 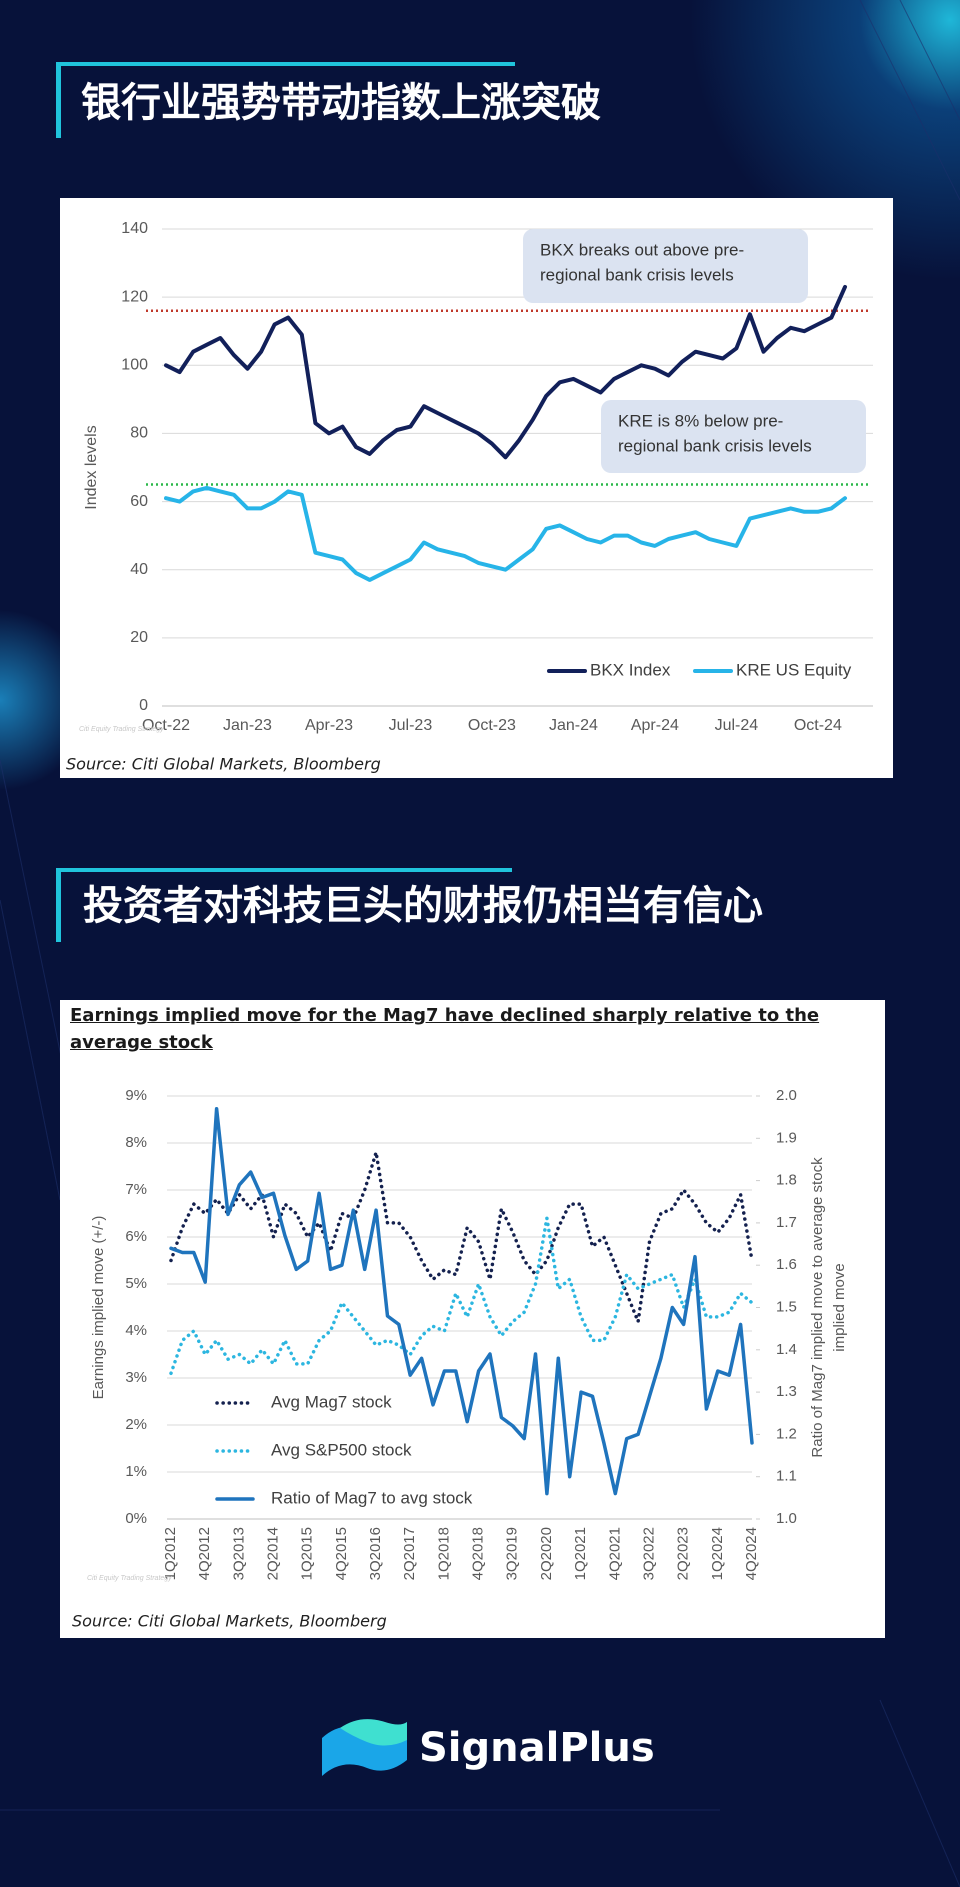 What do you see at coordinates (170, 1553) in the screenshot?
I see `x-tick-label: 1Q2012` at bounding box center [170, 1553].